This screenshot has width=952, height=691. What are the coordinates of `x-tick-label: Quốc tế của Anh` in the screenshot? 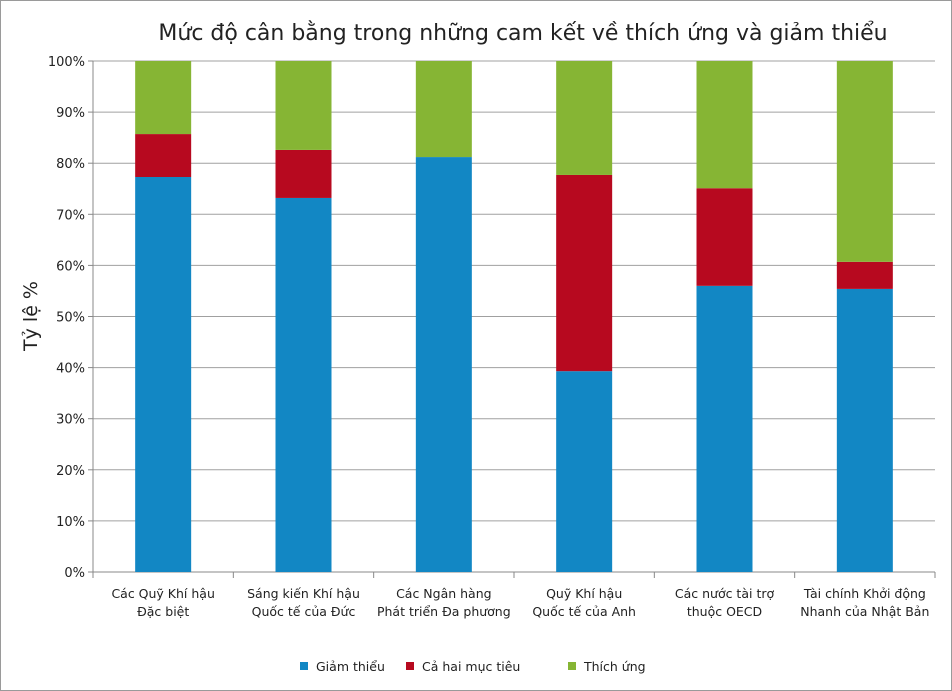 It's located at (584, 611).